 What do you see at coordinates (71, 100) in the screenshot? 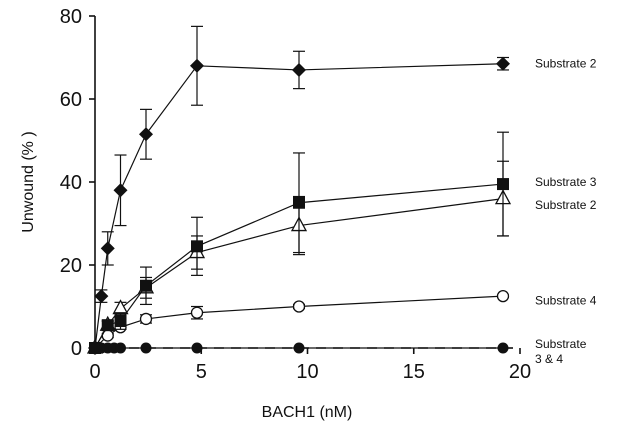
I see `y-tick-label: 60` at bounding box center [71, 100].